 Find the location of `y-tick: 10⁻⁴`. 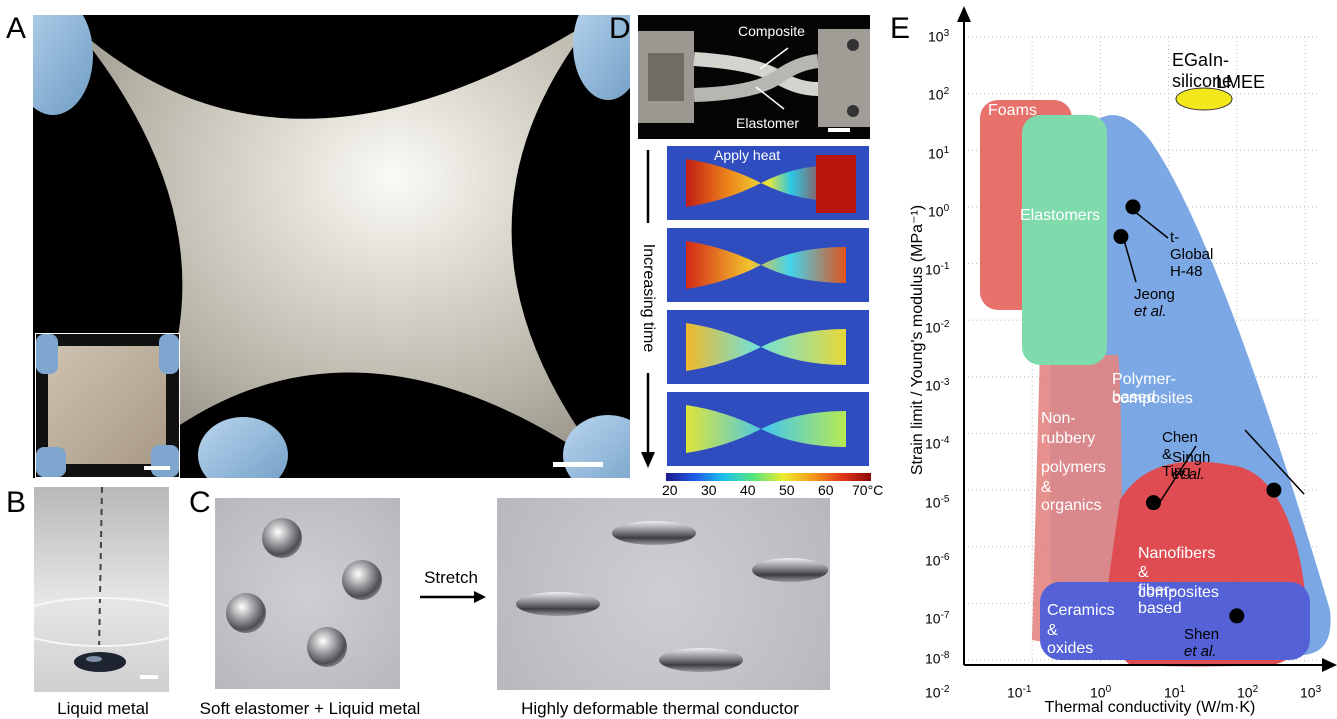

y-tick: 10⁻⁴ is located at coordinates (937, 443).